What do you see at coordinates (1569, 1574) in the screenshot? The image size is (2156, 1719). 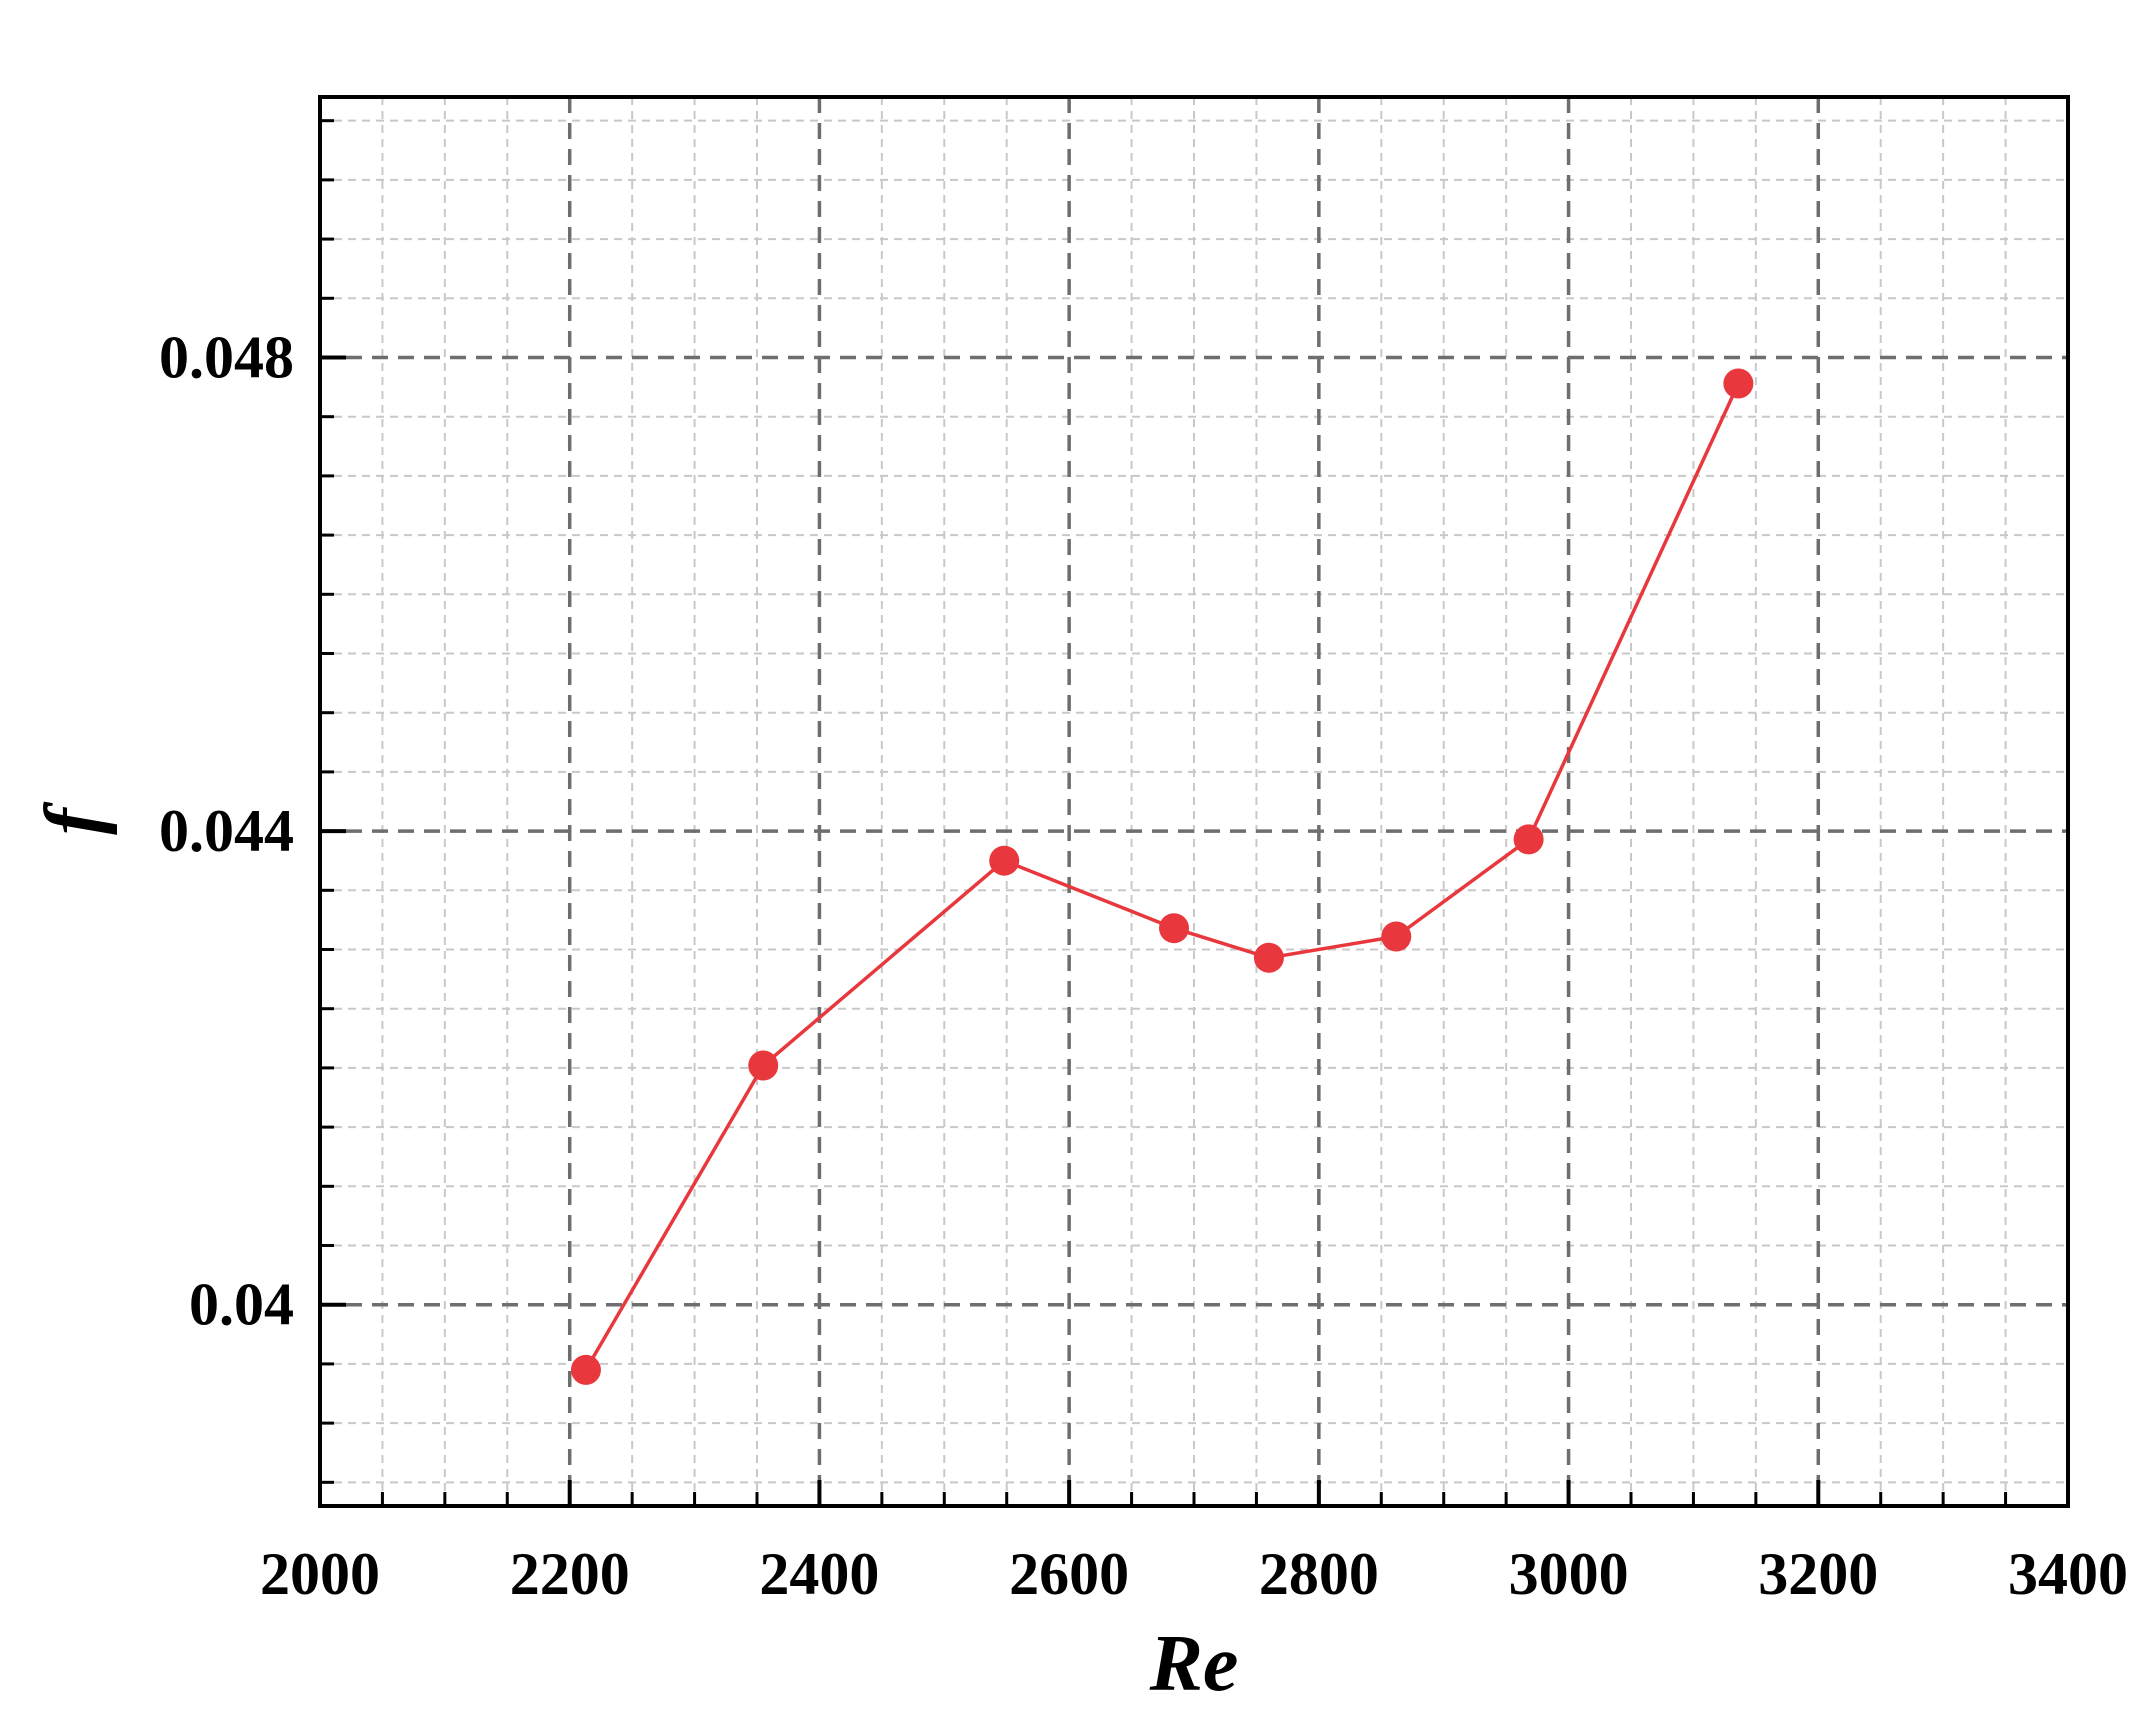 I see `x-tick-label: 3000` at bounding box center [1569, 1574].